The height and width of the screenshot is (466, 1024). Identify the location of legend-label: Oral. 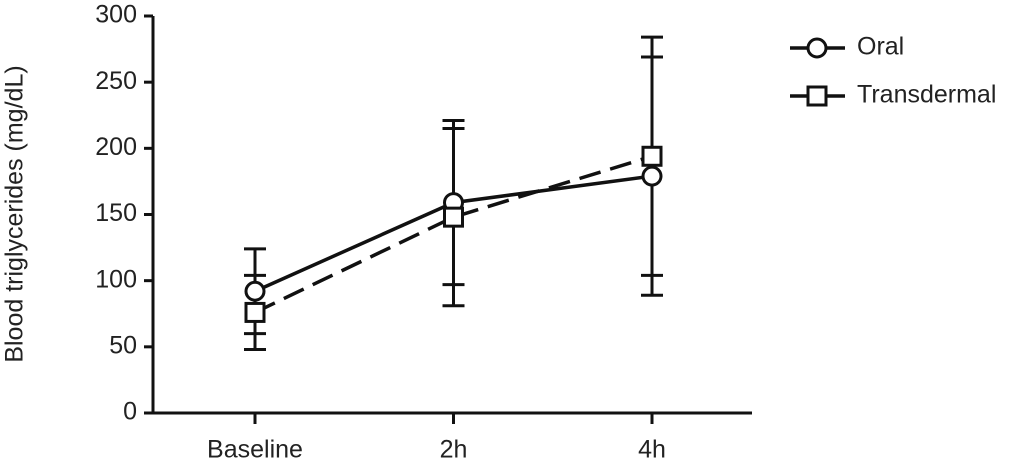
(880, 47).